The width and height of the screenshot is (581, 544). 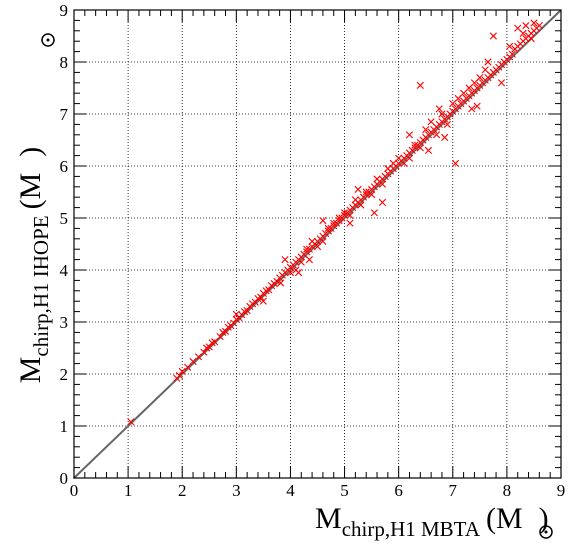 I want to click on y-axis-title-unit-close: ), so click(x=30, y=152).